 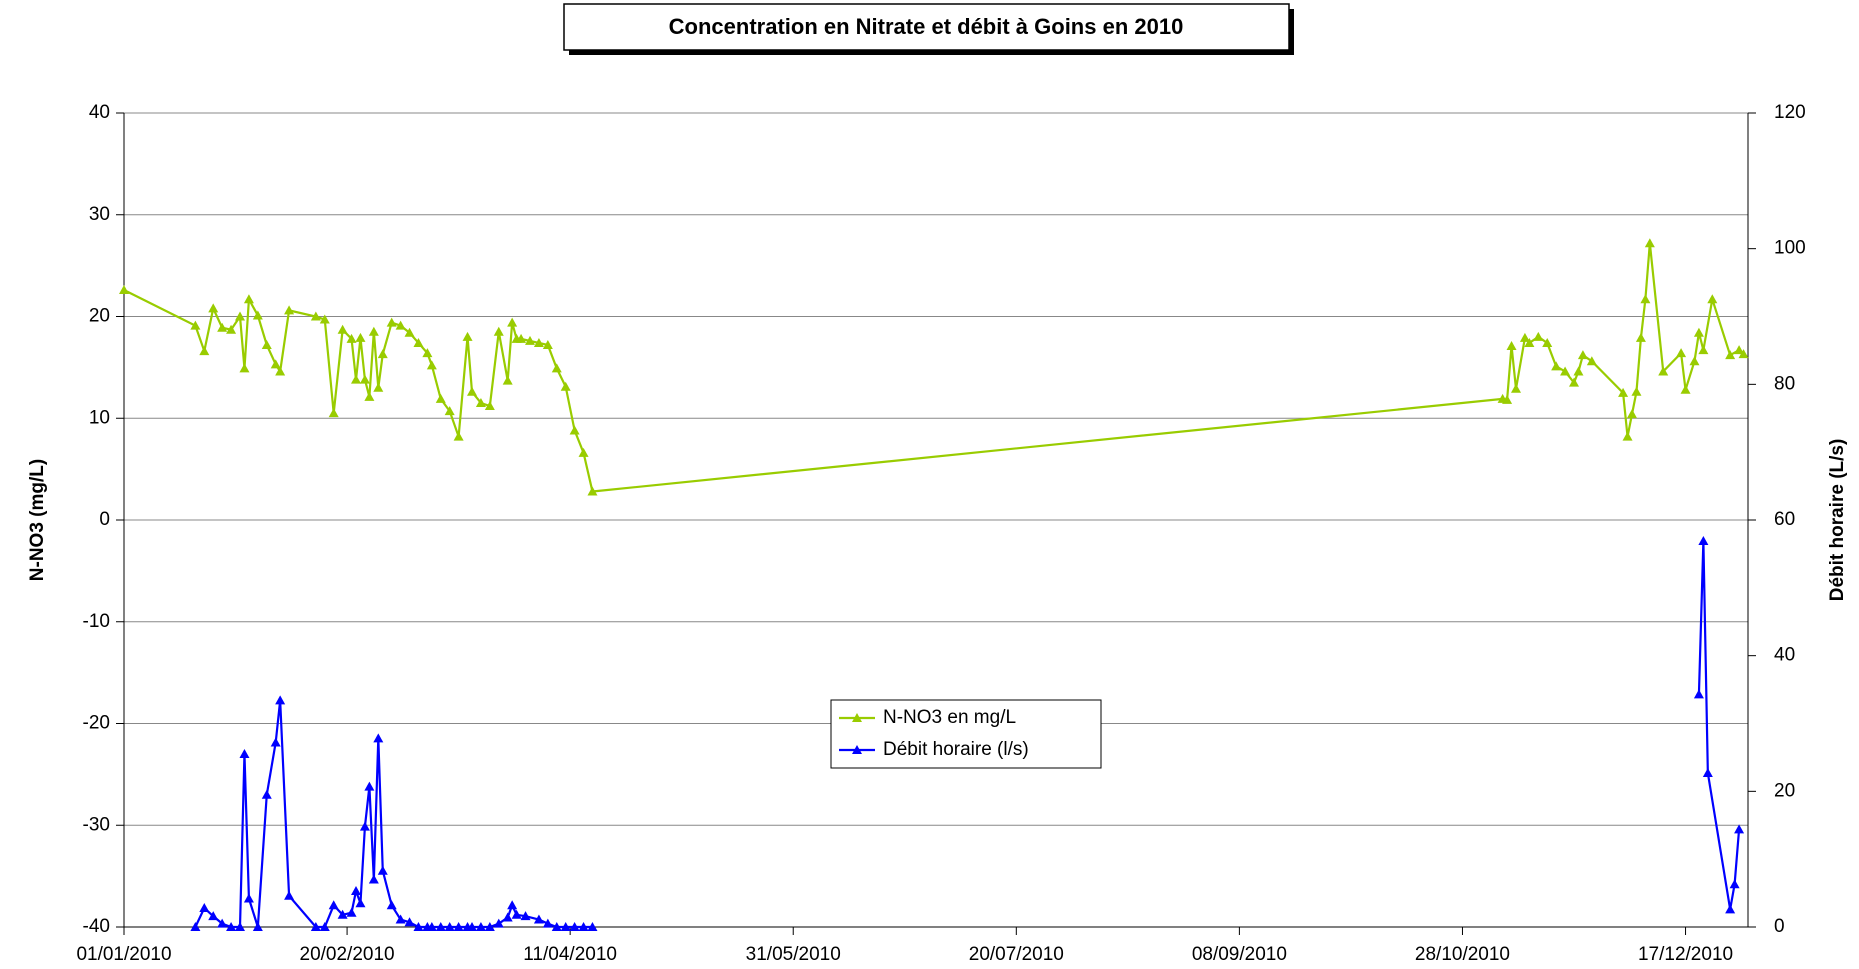 I want to click on y-tick-label: 20, so click(x=99, y=316).